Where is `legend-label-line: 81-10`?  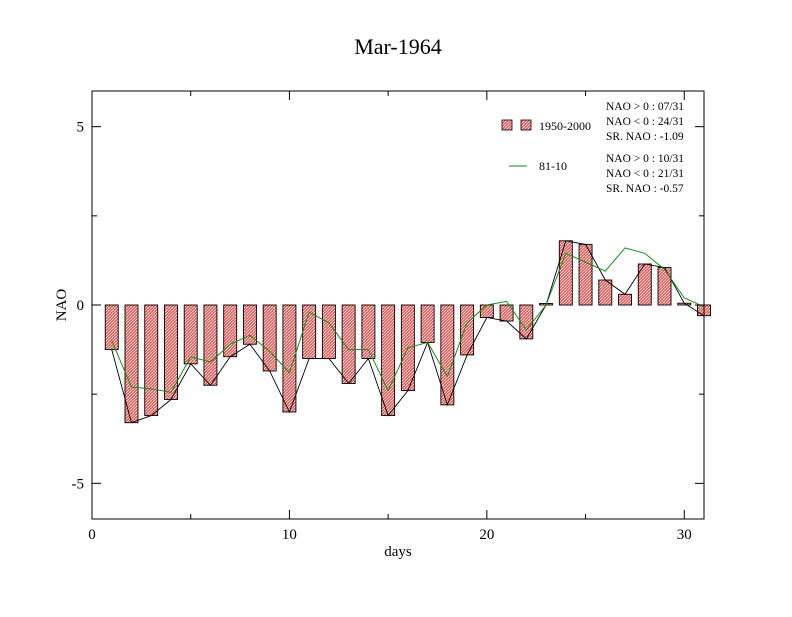 legend-label-line: 81-10 is located at coordinates (553, 166).